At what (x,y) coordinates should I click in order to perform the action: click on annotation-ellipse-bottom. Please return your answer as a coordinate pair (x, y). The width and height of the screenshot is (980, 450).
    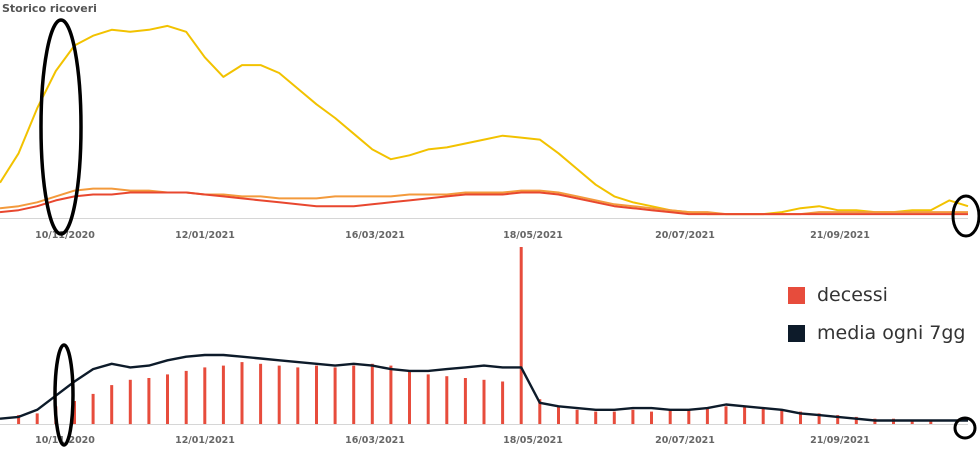
    Looking at the image, I should click on (64, 395).